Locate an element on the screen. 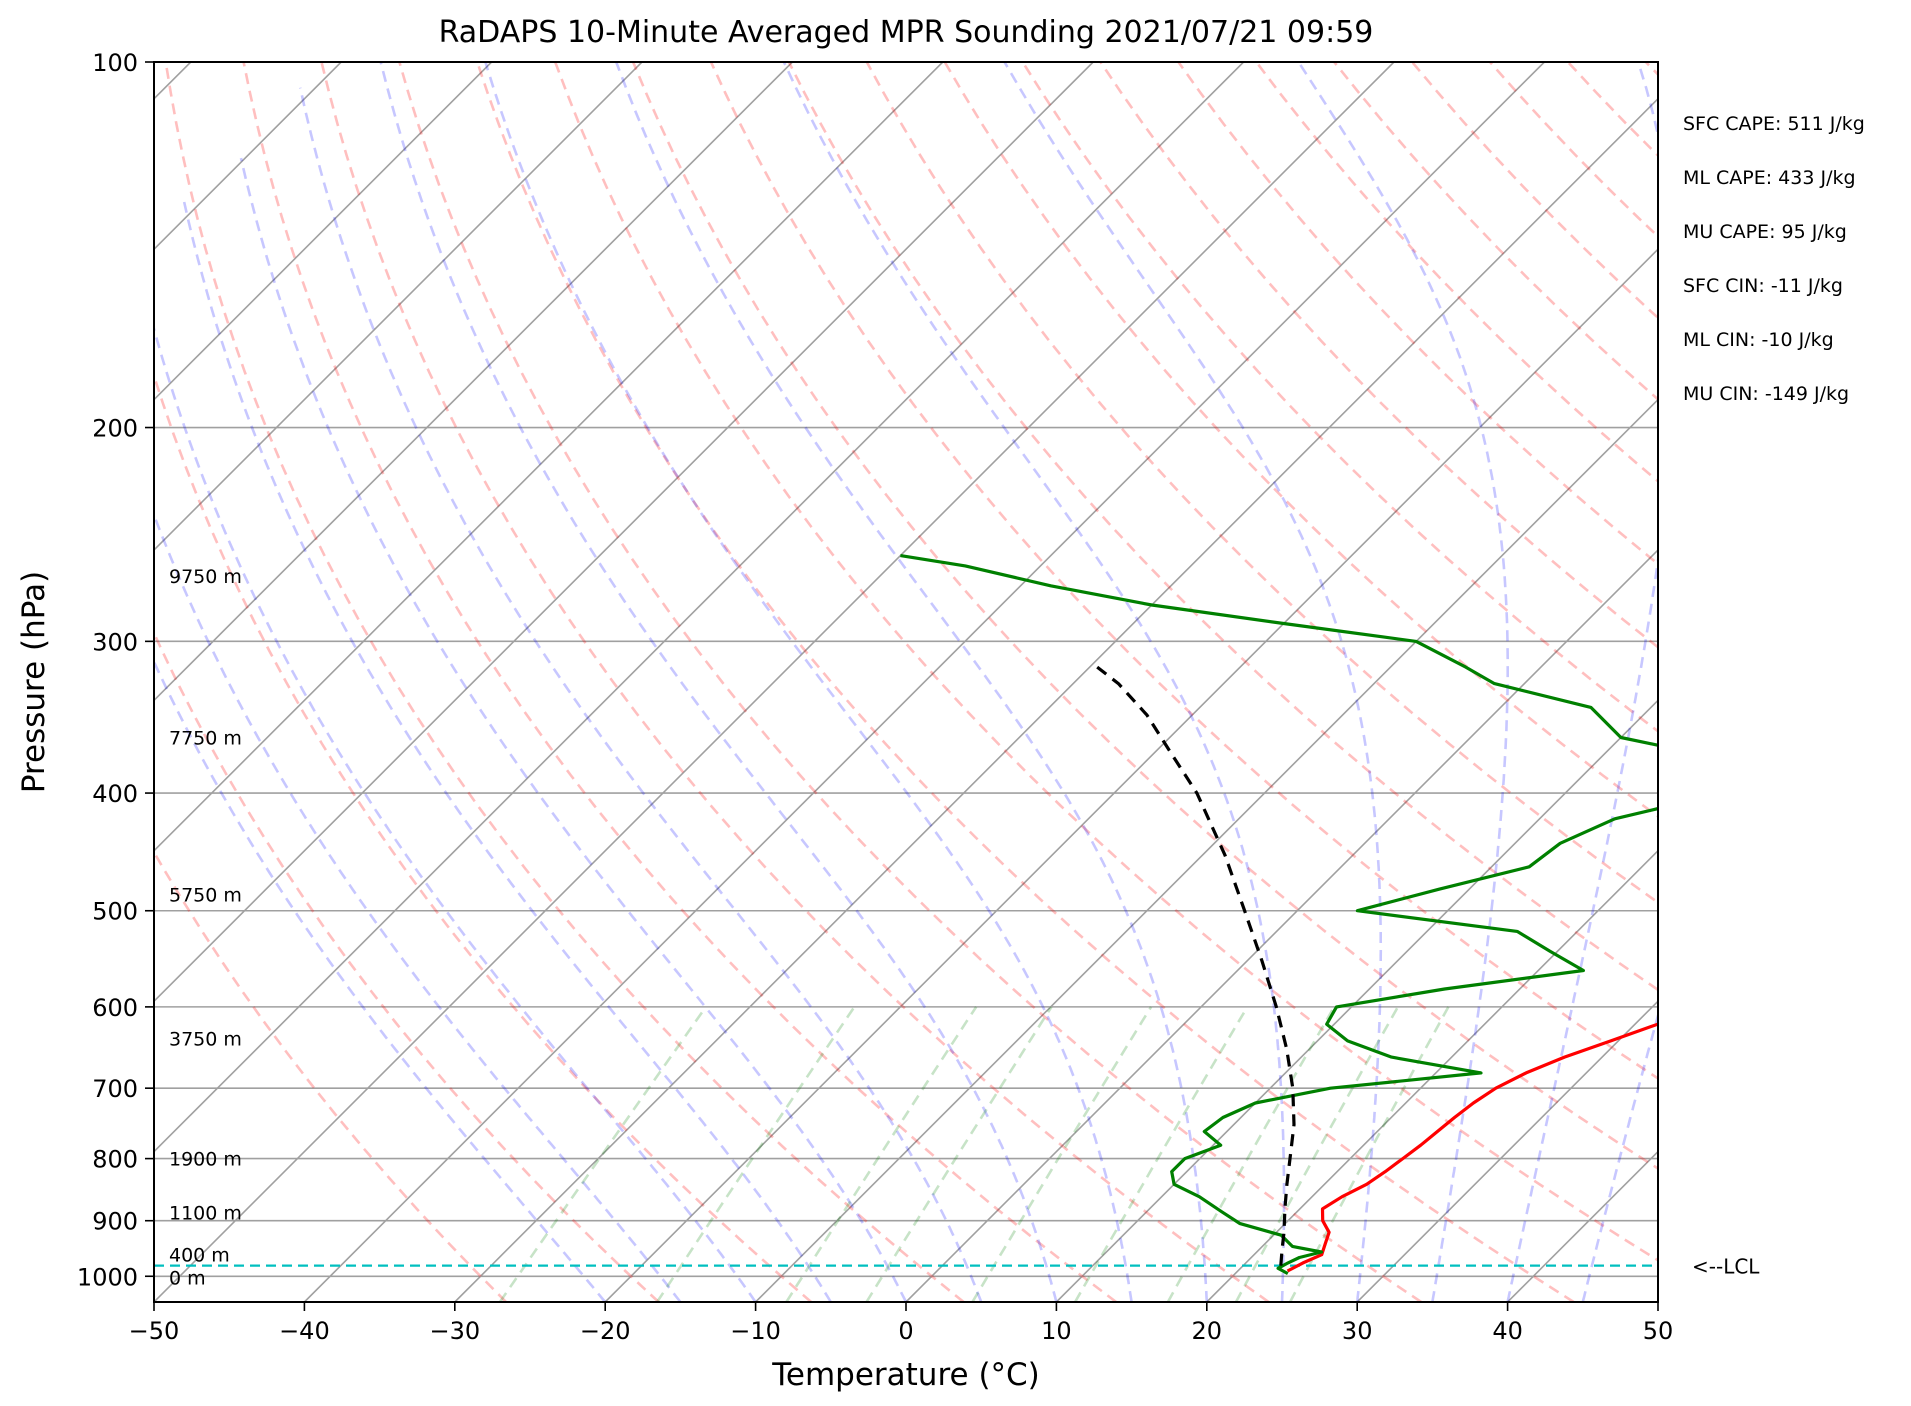 The height and width of the screenshot is (1406, 1911). x-tick-label: −50 is located at coordinates (154, 1331).